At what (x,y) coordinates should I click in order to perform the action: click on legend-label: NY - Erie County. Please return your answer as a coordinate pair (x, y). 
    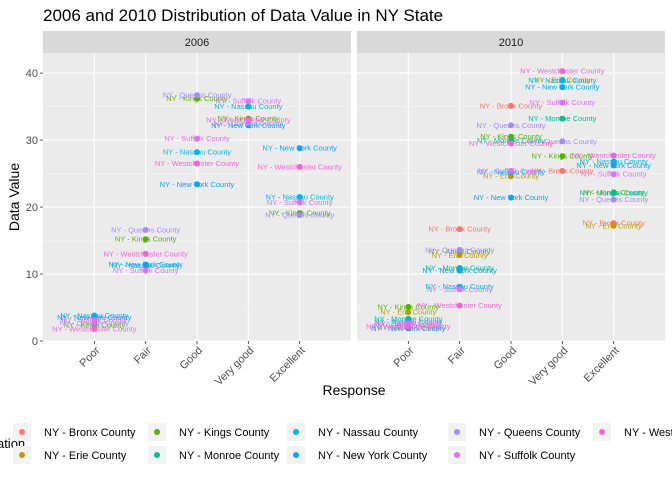
    Looking at the image, I should click on (85, 456).